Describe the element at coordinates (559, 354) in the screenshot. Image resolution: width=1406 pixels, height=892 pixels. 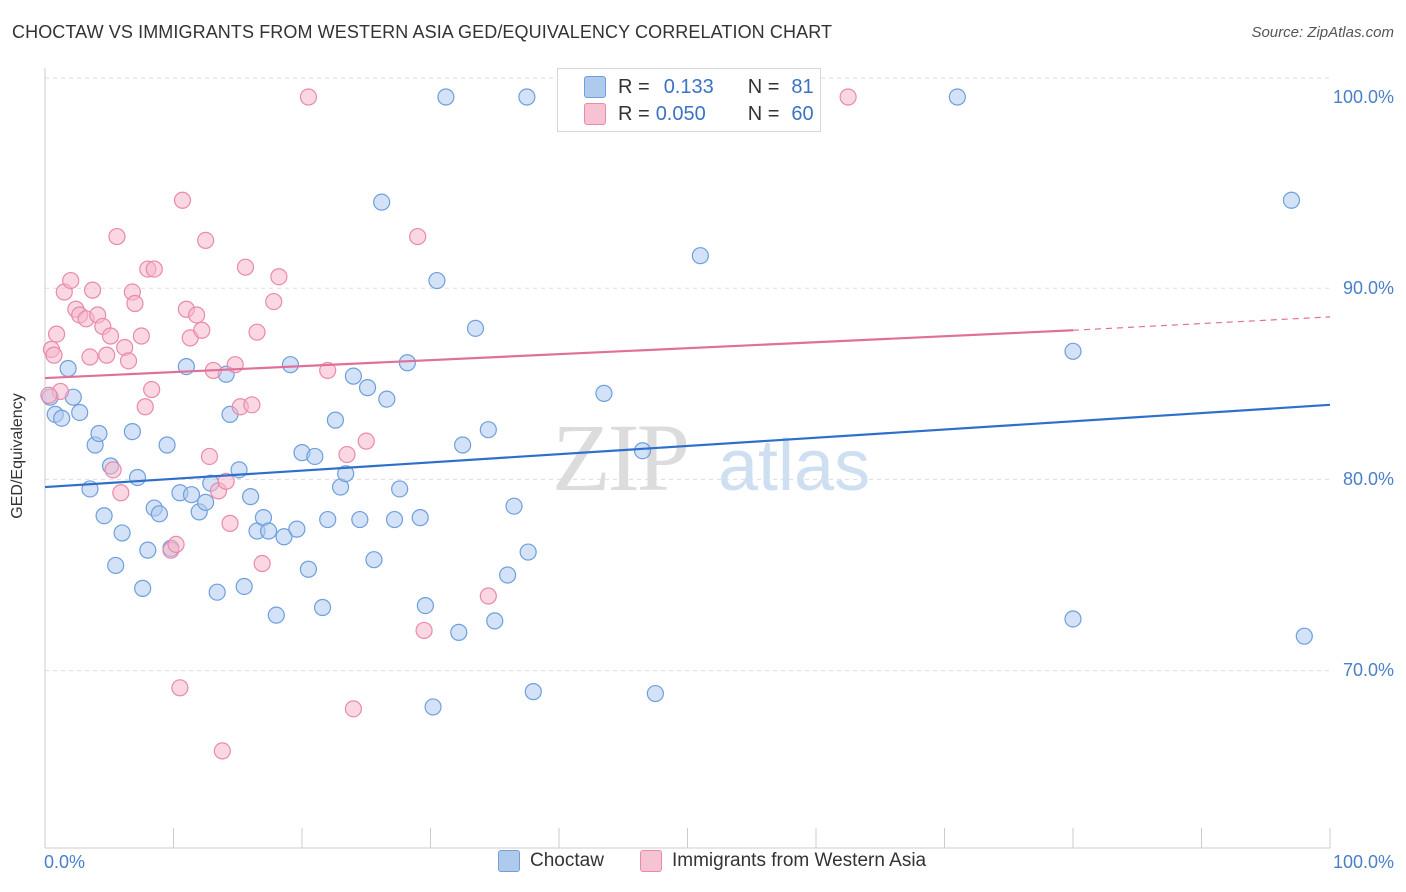
I see `trend-line-western-asia` at that location.